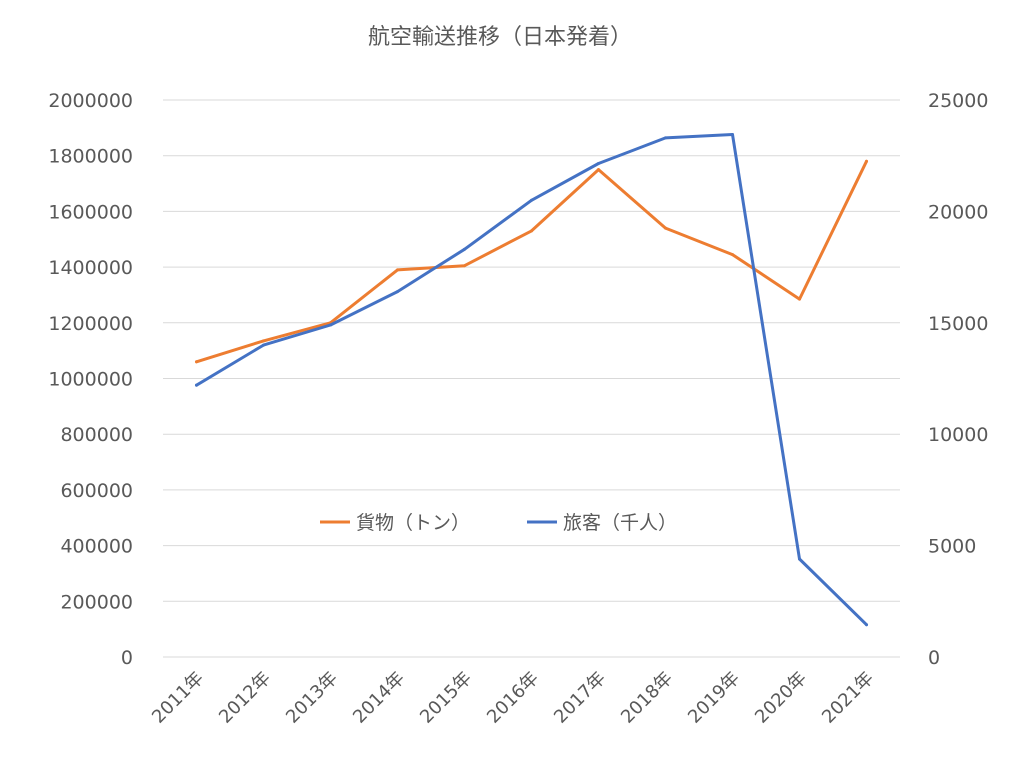 Image resolution: width=1024 pixels, height=766 pixels. Describe the element at coordinates (96, 491) in the screenshot. I see `left-axis-tick-label: 600000` at that location.